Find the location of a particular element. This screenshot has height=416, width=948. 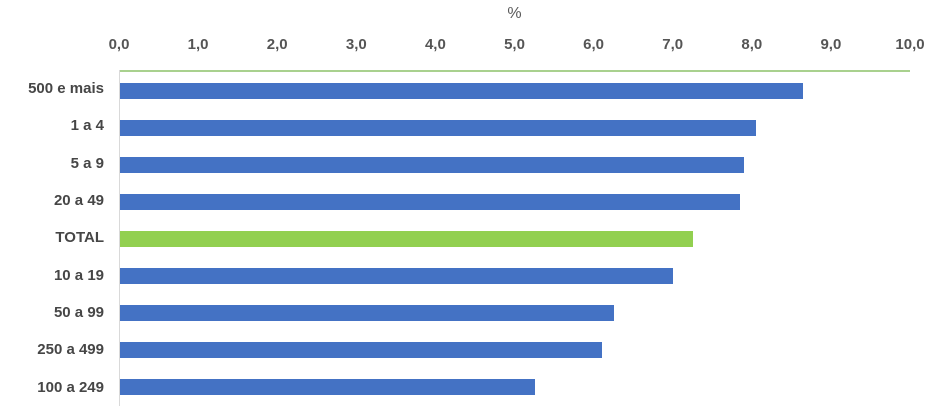

x-axis-line is located at coordinates (514, 71).